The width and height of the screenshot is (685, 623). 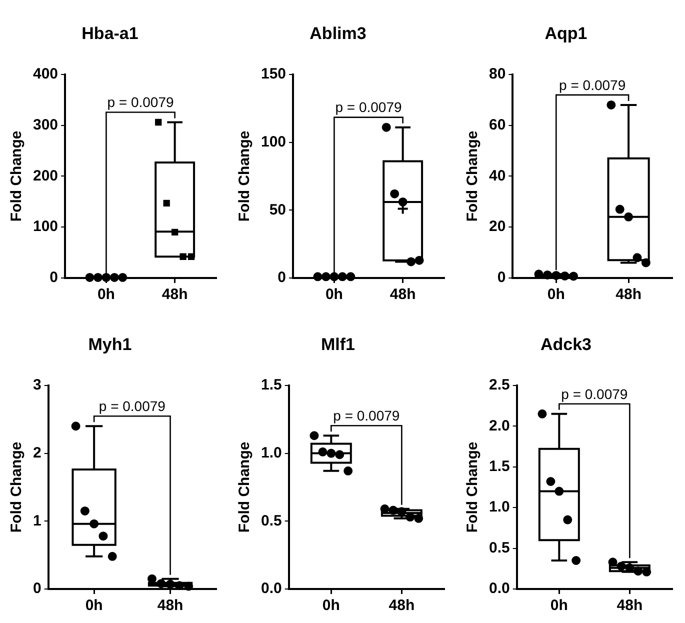 What do you see at coordinates (37, 453) in the screenshot?
I see `y-tick-label: 2` at bounding box center [37, 453].